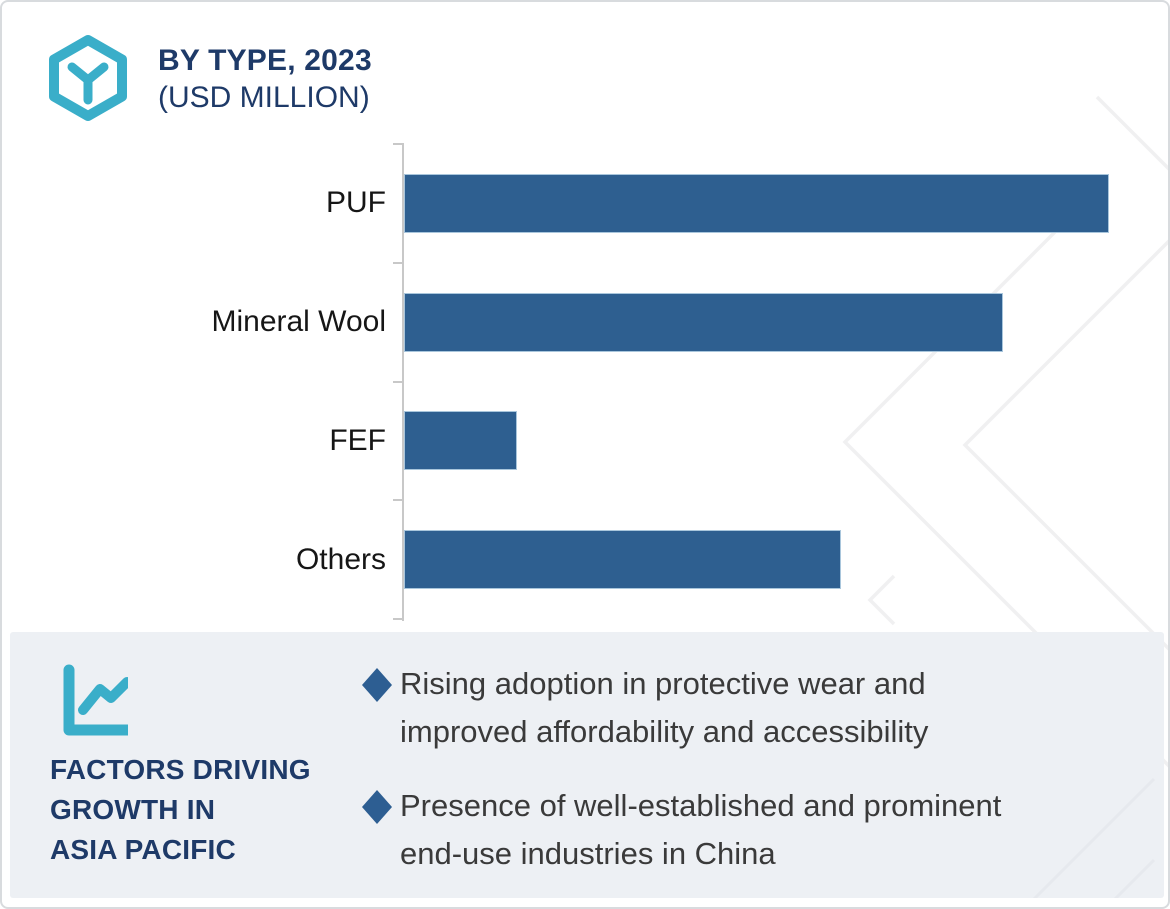  I want to click on chart-subtitle: (USD MILLION), so click(264, 97).